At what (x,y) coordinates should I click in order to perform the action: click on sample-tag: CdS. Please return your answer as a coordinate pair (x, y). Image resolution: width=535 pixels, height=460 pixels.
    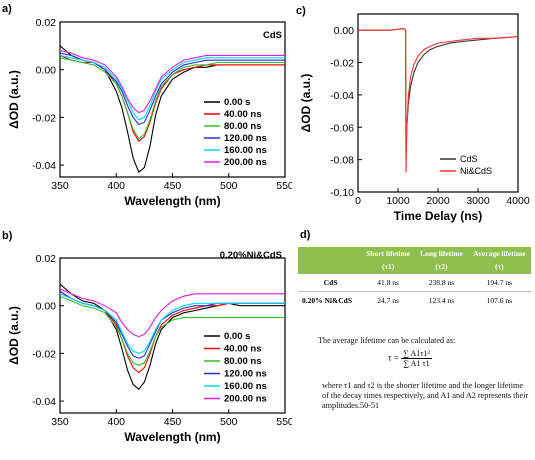
    Looking at the image, I should click on (272, 35).